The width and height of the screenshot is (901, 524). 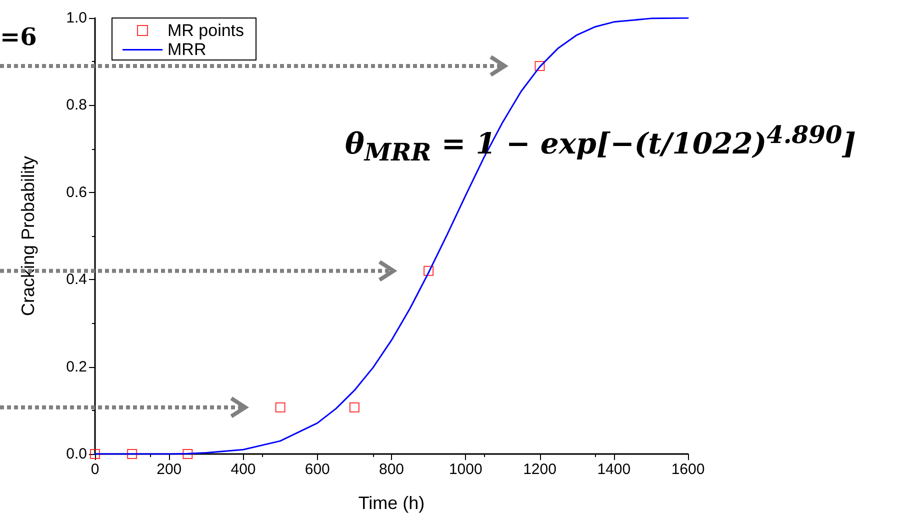 What do you see at coordinates (688, 469) in the screenshot?
I see `x-tick-label: 1600` at bounding box center [688, 469].